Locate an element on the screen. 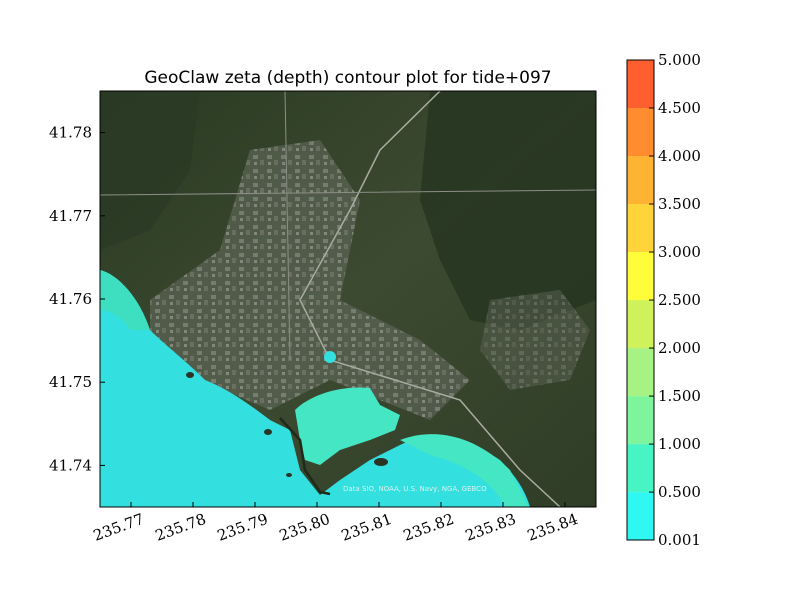 The width and height of the screenshot is (800, 600). inlet-water is located at coordinates (330, 357).